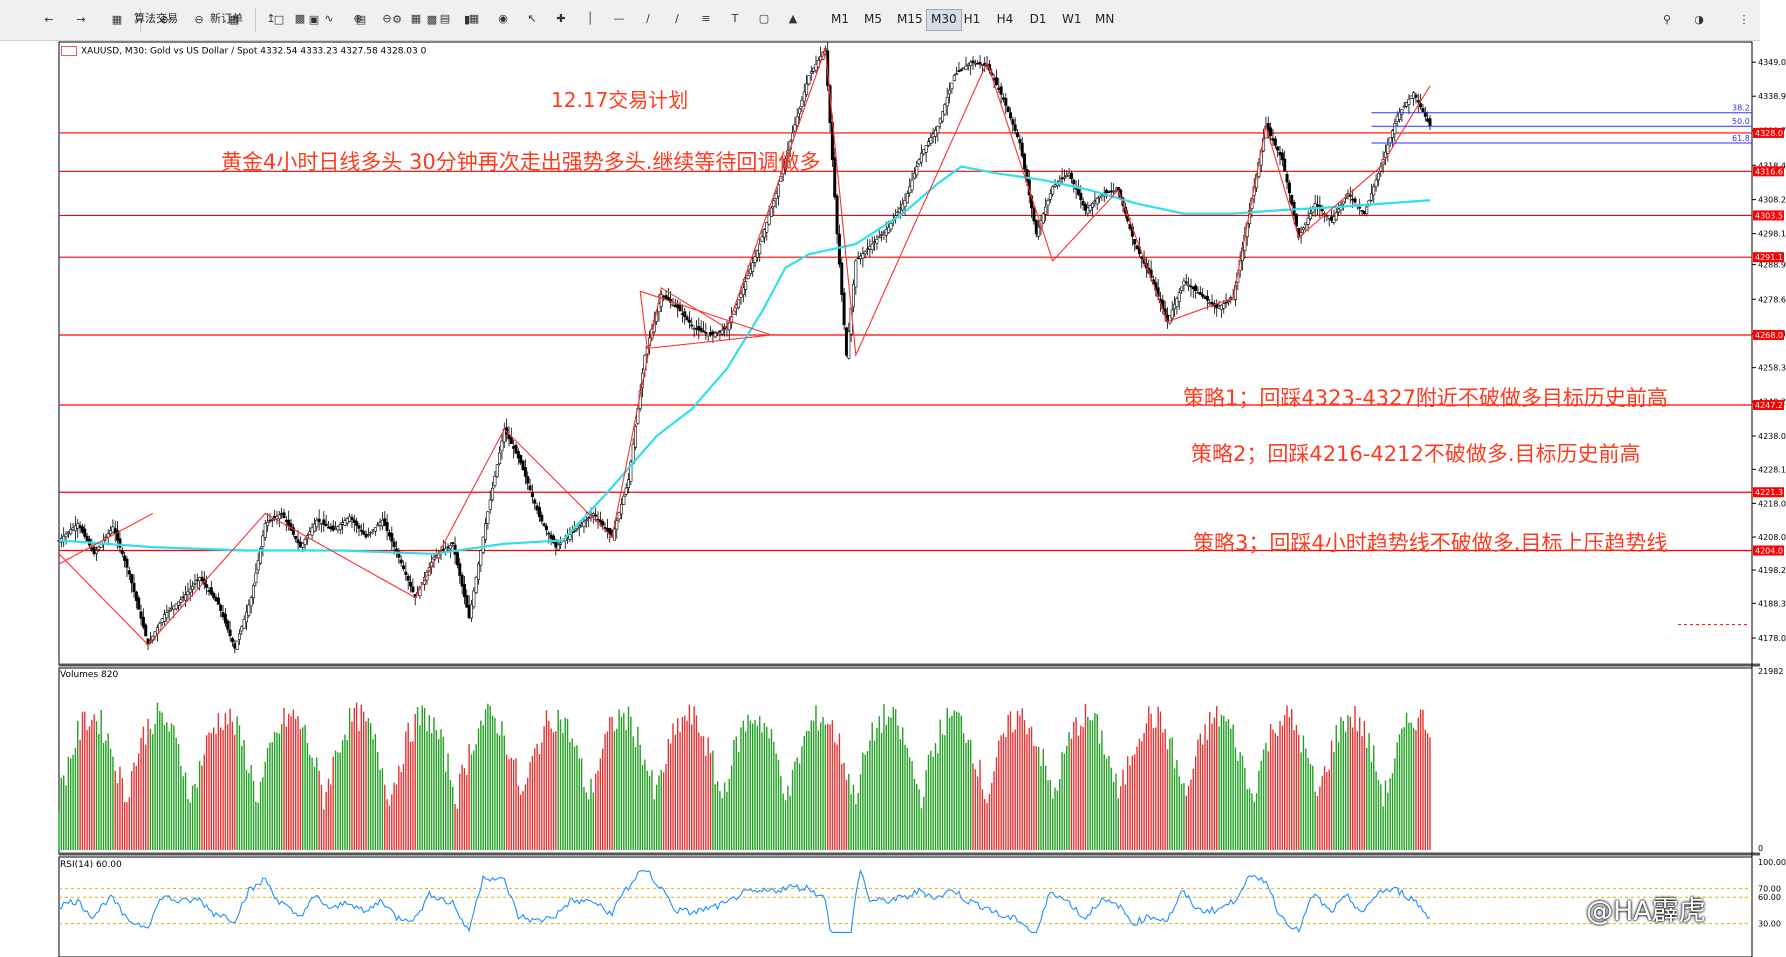 The height and width of the screenshot is (957, 1786). What do you see at coordinates (590, 18) in the screenshot?
I see `vertical-line-icon: │` at bounding box center [590, 18].